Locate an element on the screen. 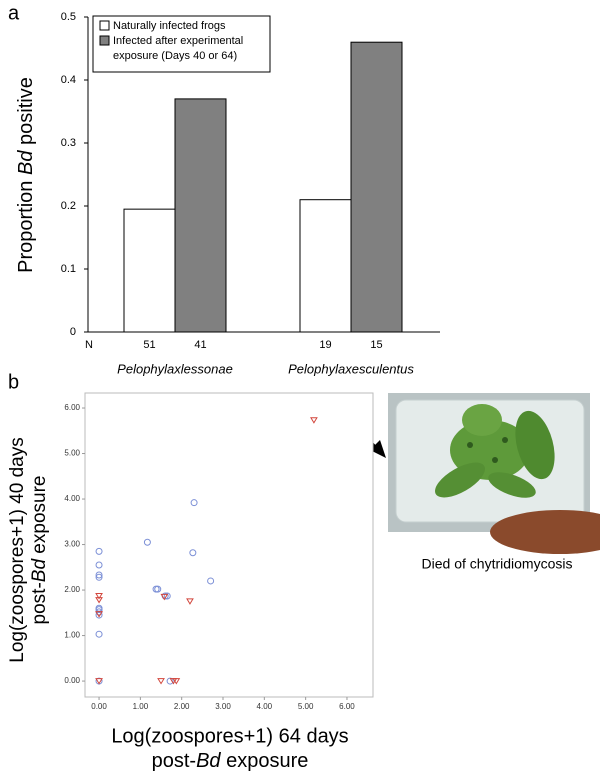 This screenshot has width=600, height=777. y-axis-label-line2-part: Bd is located at coordinates (39, 570).